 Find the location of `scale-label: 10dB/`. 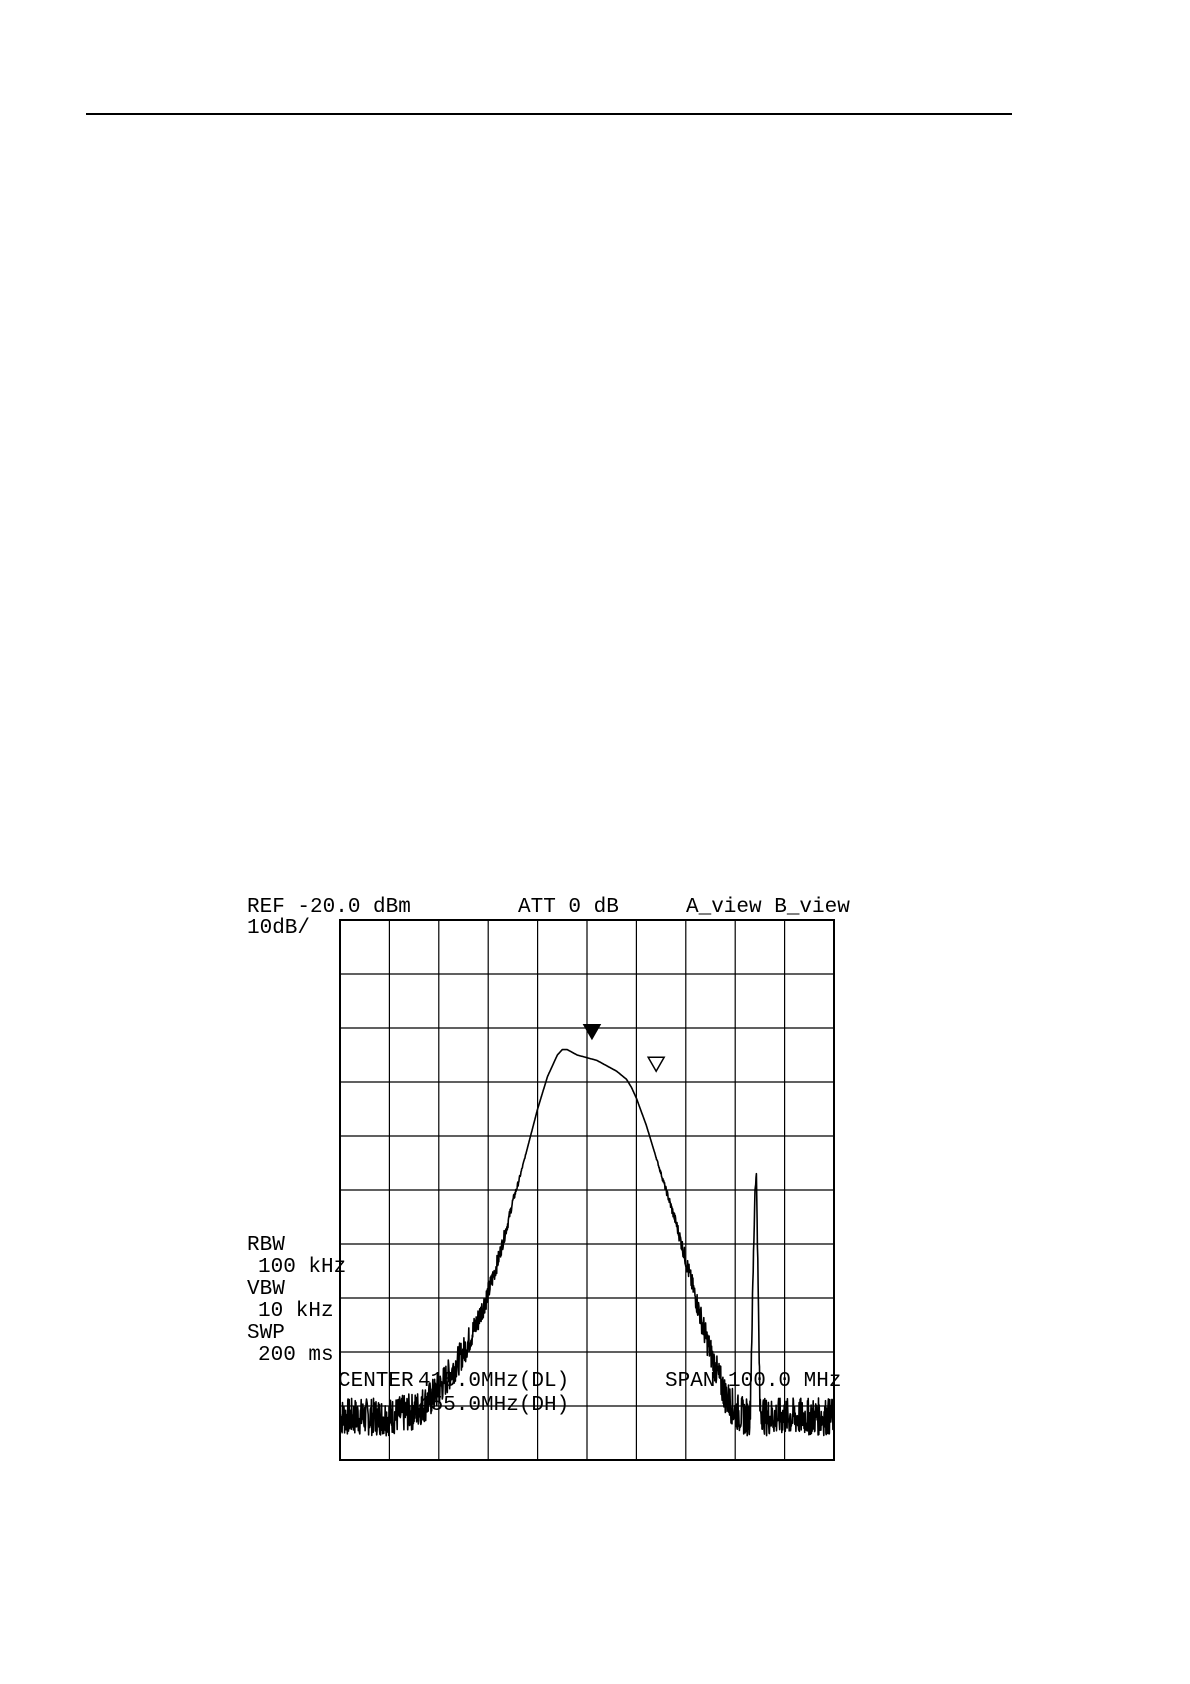

scale-label: 10dB/ is located at coordinates (278, 928).